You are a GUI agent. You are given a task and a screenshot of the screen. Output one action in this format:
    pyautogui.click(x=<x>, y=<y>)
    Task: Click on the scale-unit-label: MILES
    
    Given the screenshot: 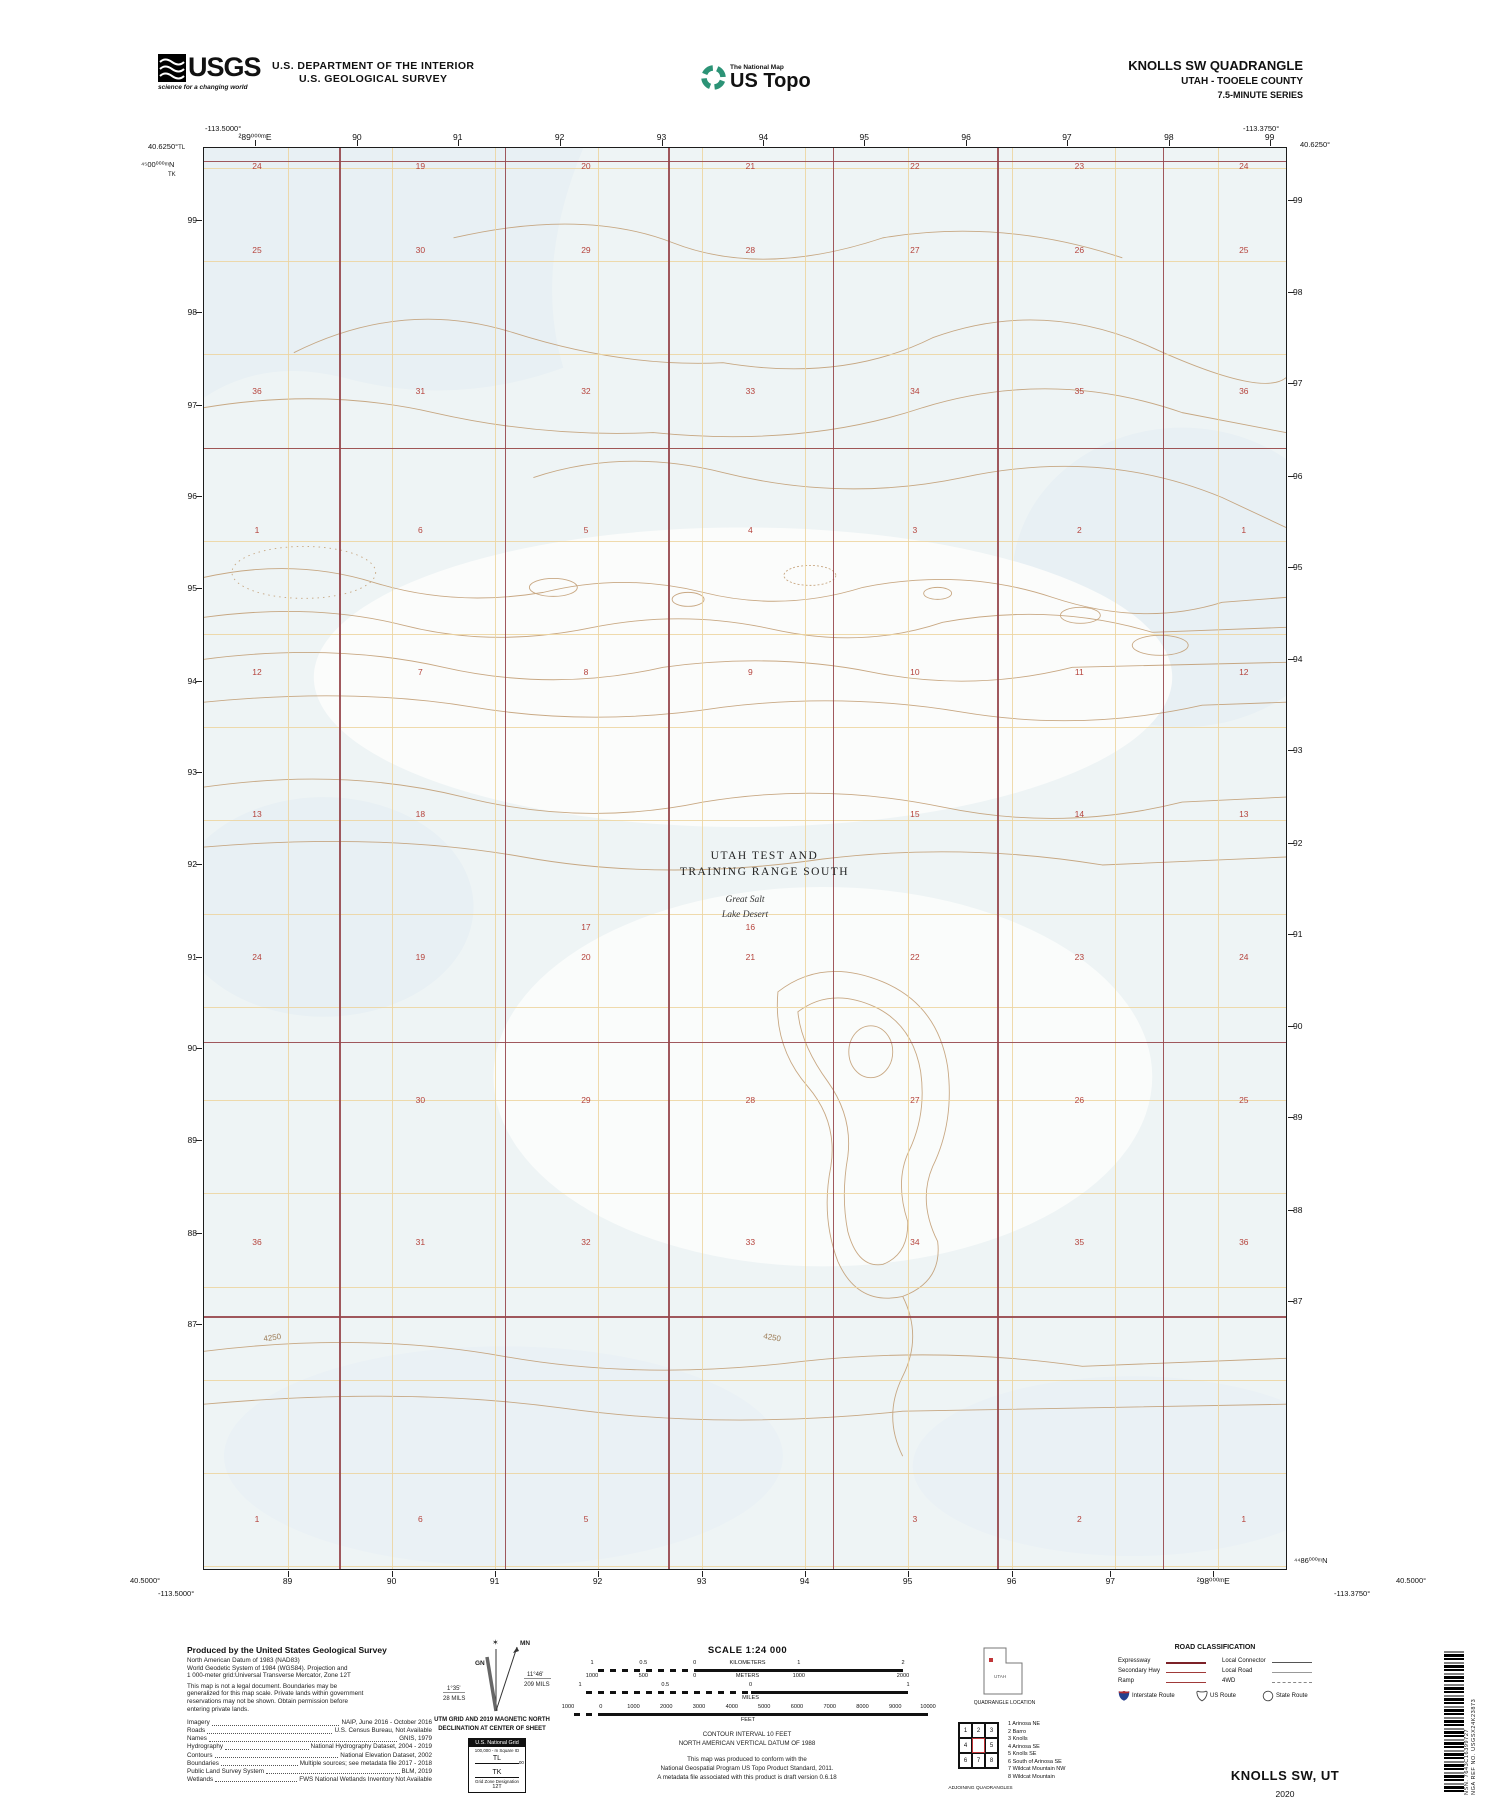 What is the action you would take?
    pyautogui.click(x=750, y=1698)
    